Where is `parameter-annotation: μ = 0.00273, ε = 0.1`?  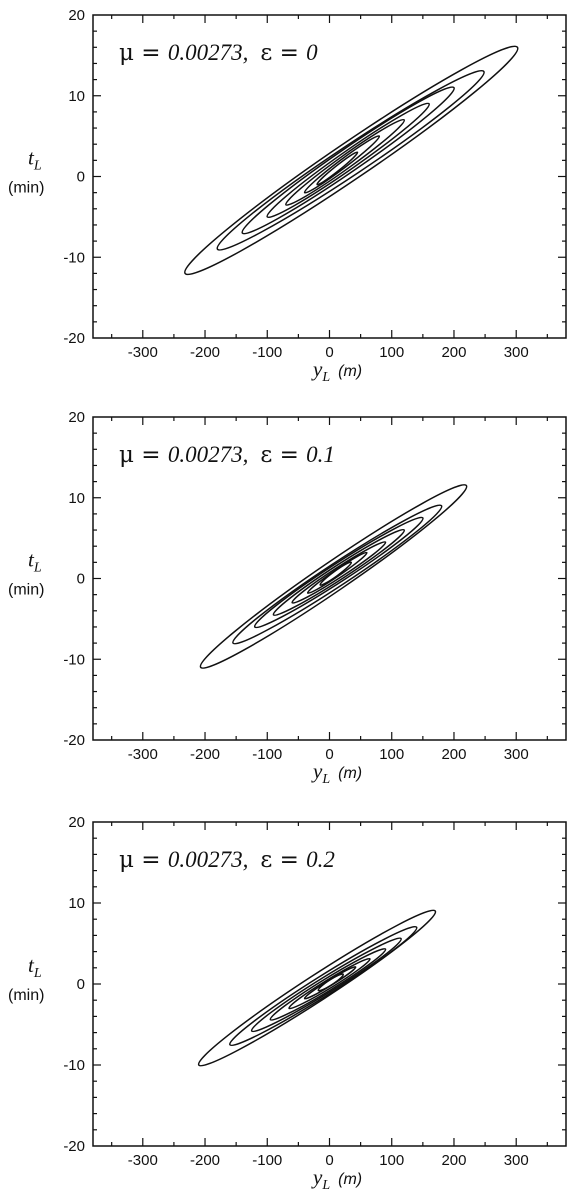 parameter-annotation: μ = 0.00273, ε = 0.1 is located at coordinates (227, 455).